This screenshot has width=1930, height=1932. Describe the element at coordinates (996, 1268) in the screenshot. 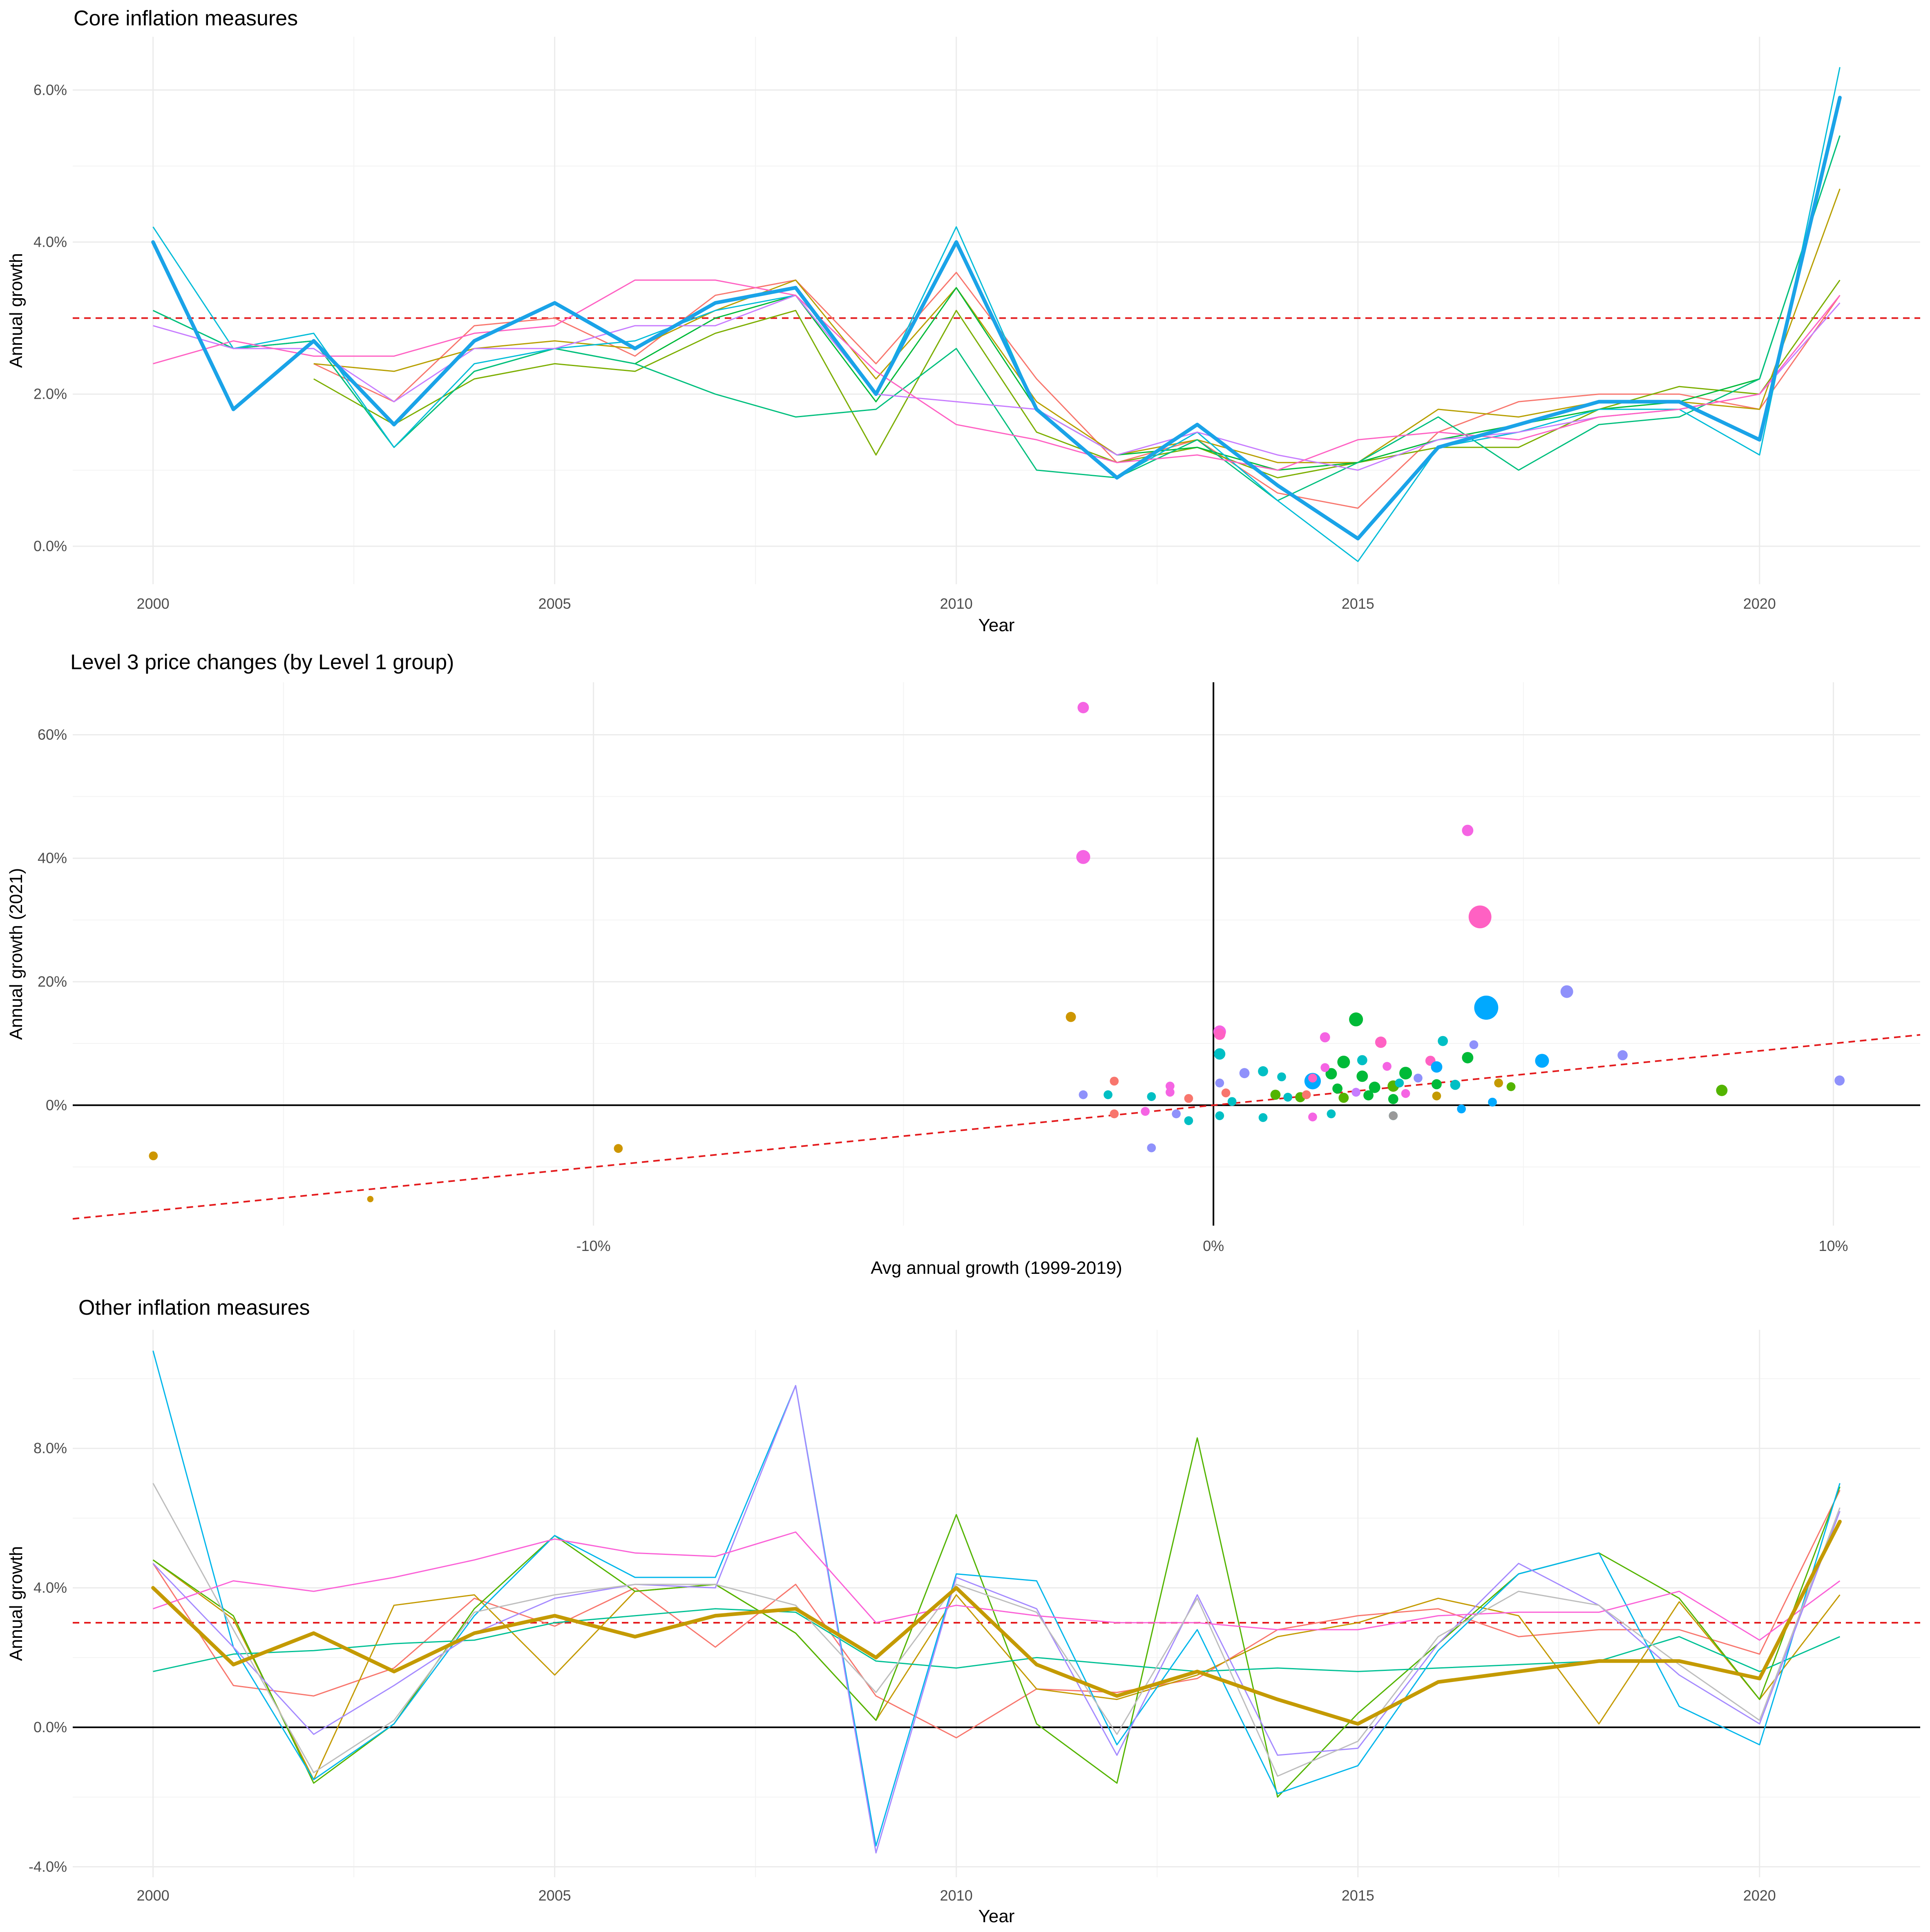

I see `x-axis-title: Avg annual growth (1999-2019)` at that location.